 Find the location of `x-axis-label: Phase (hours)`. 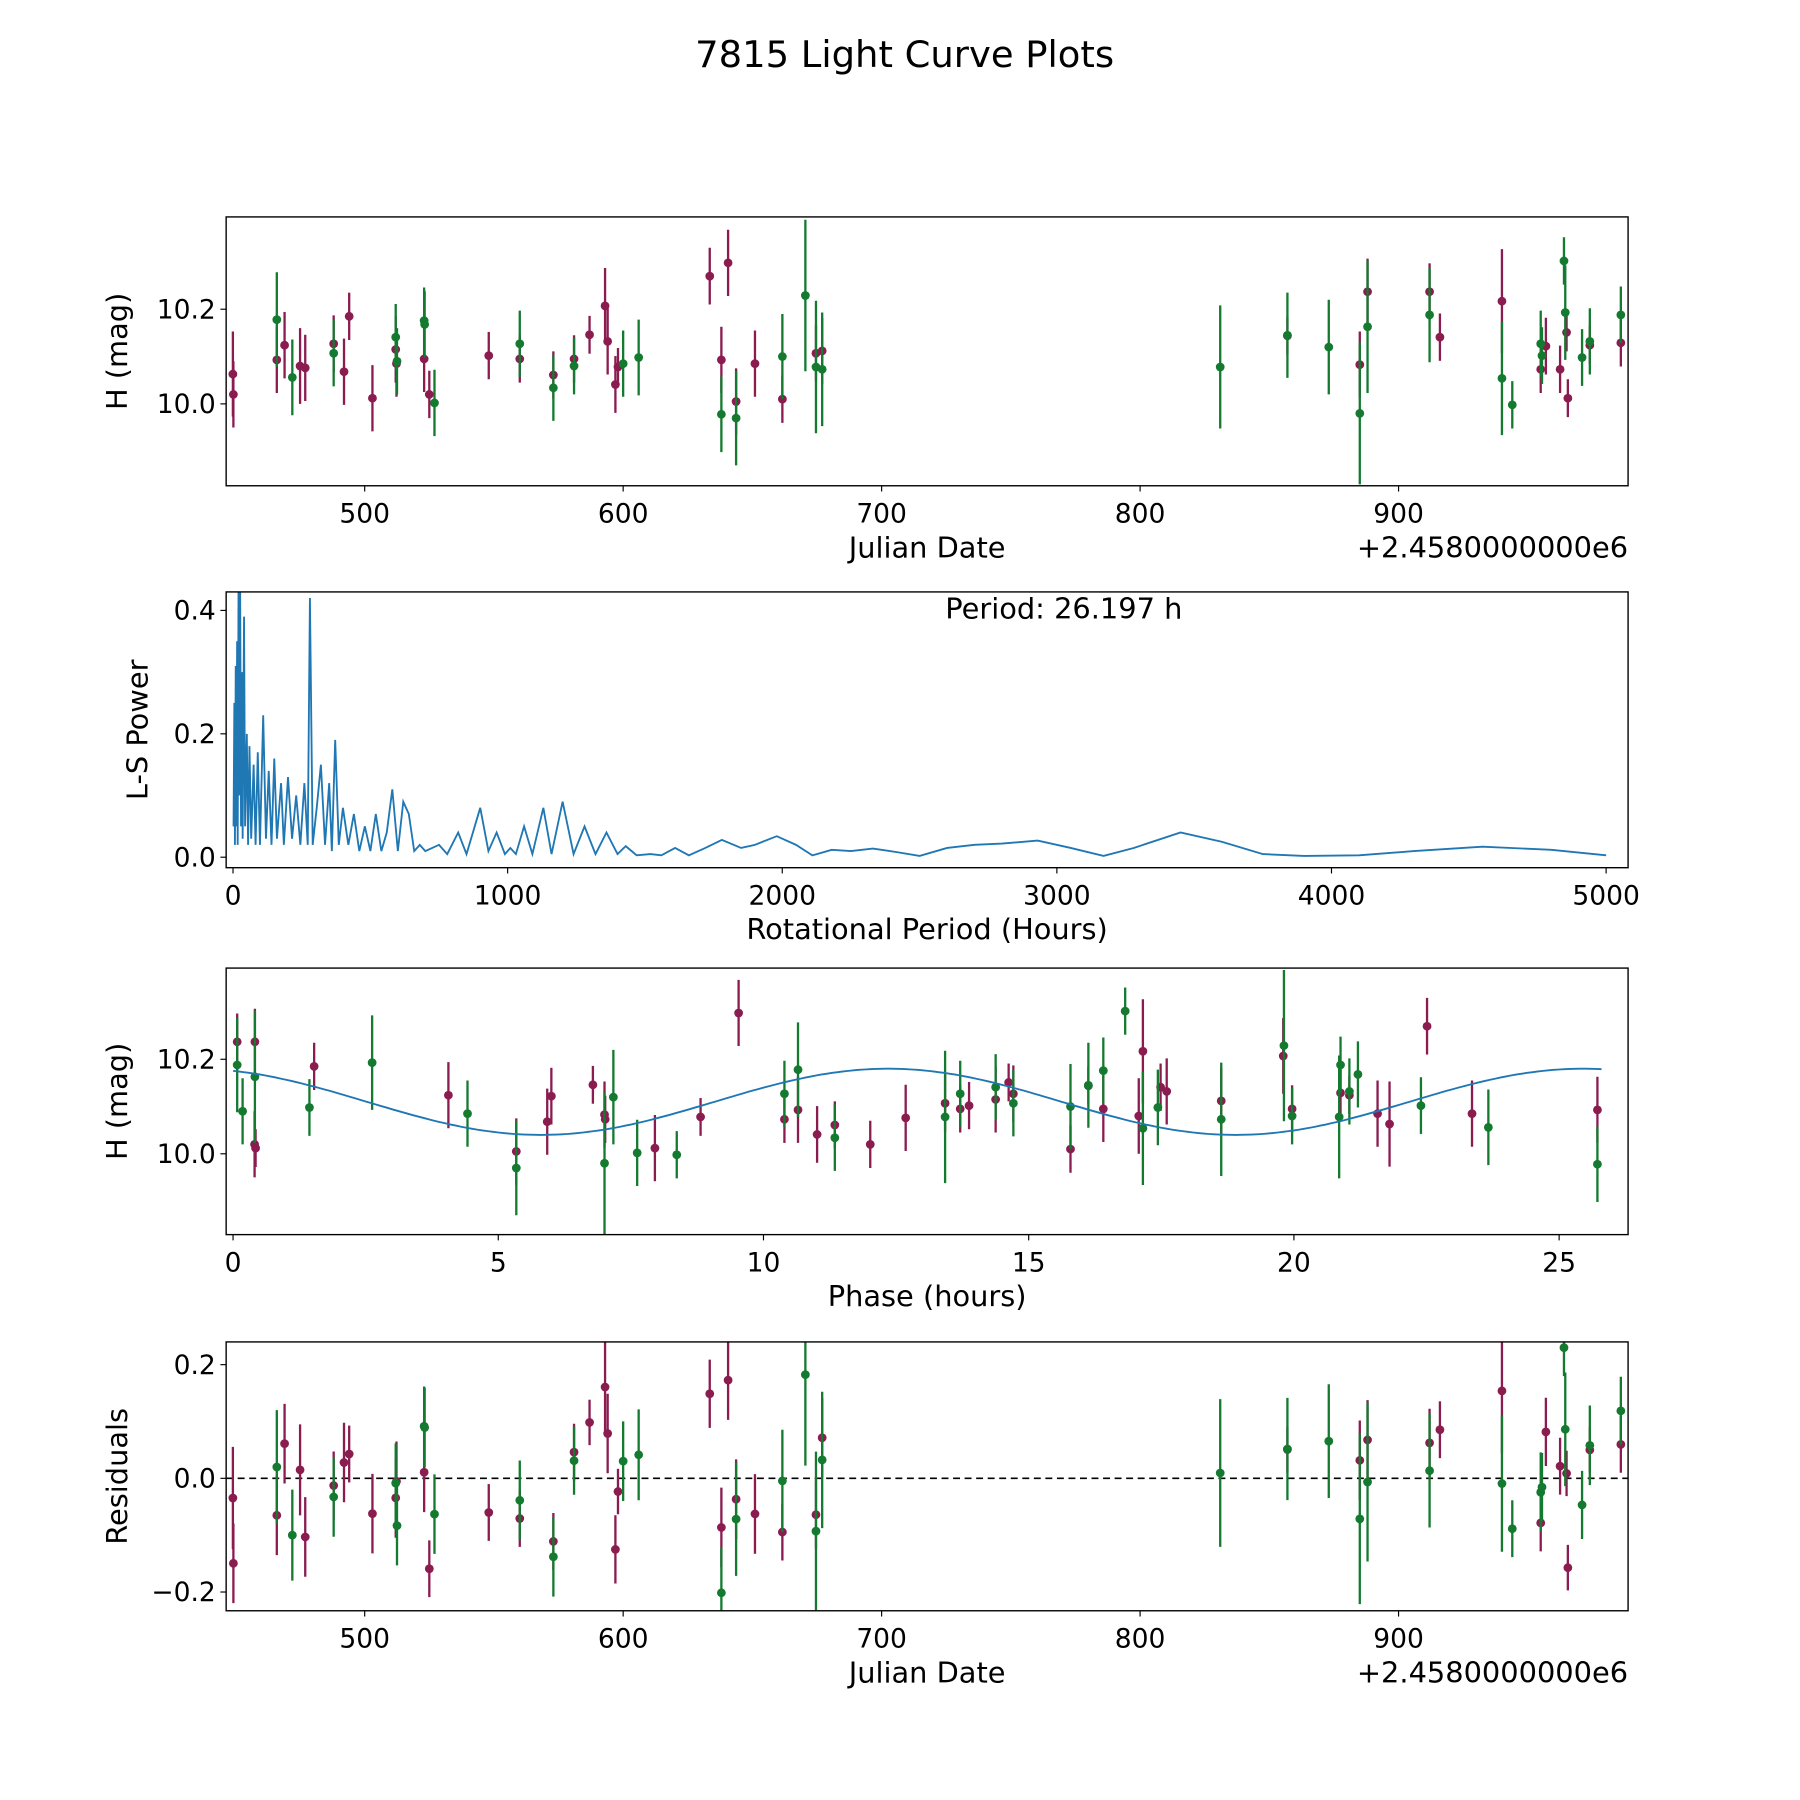

x-axis-label: Phase (hours) is located at coordinates (927, 1296).